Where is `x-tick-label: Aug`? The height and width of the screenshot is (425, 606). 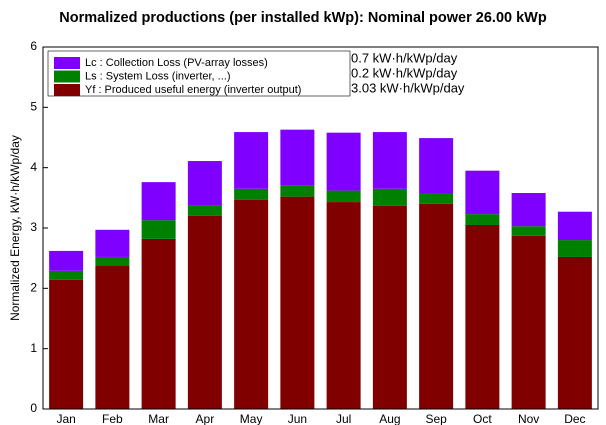
x-tick-label: Aug is located at coordinates (389, 418).